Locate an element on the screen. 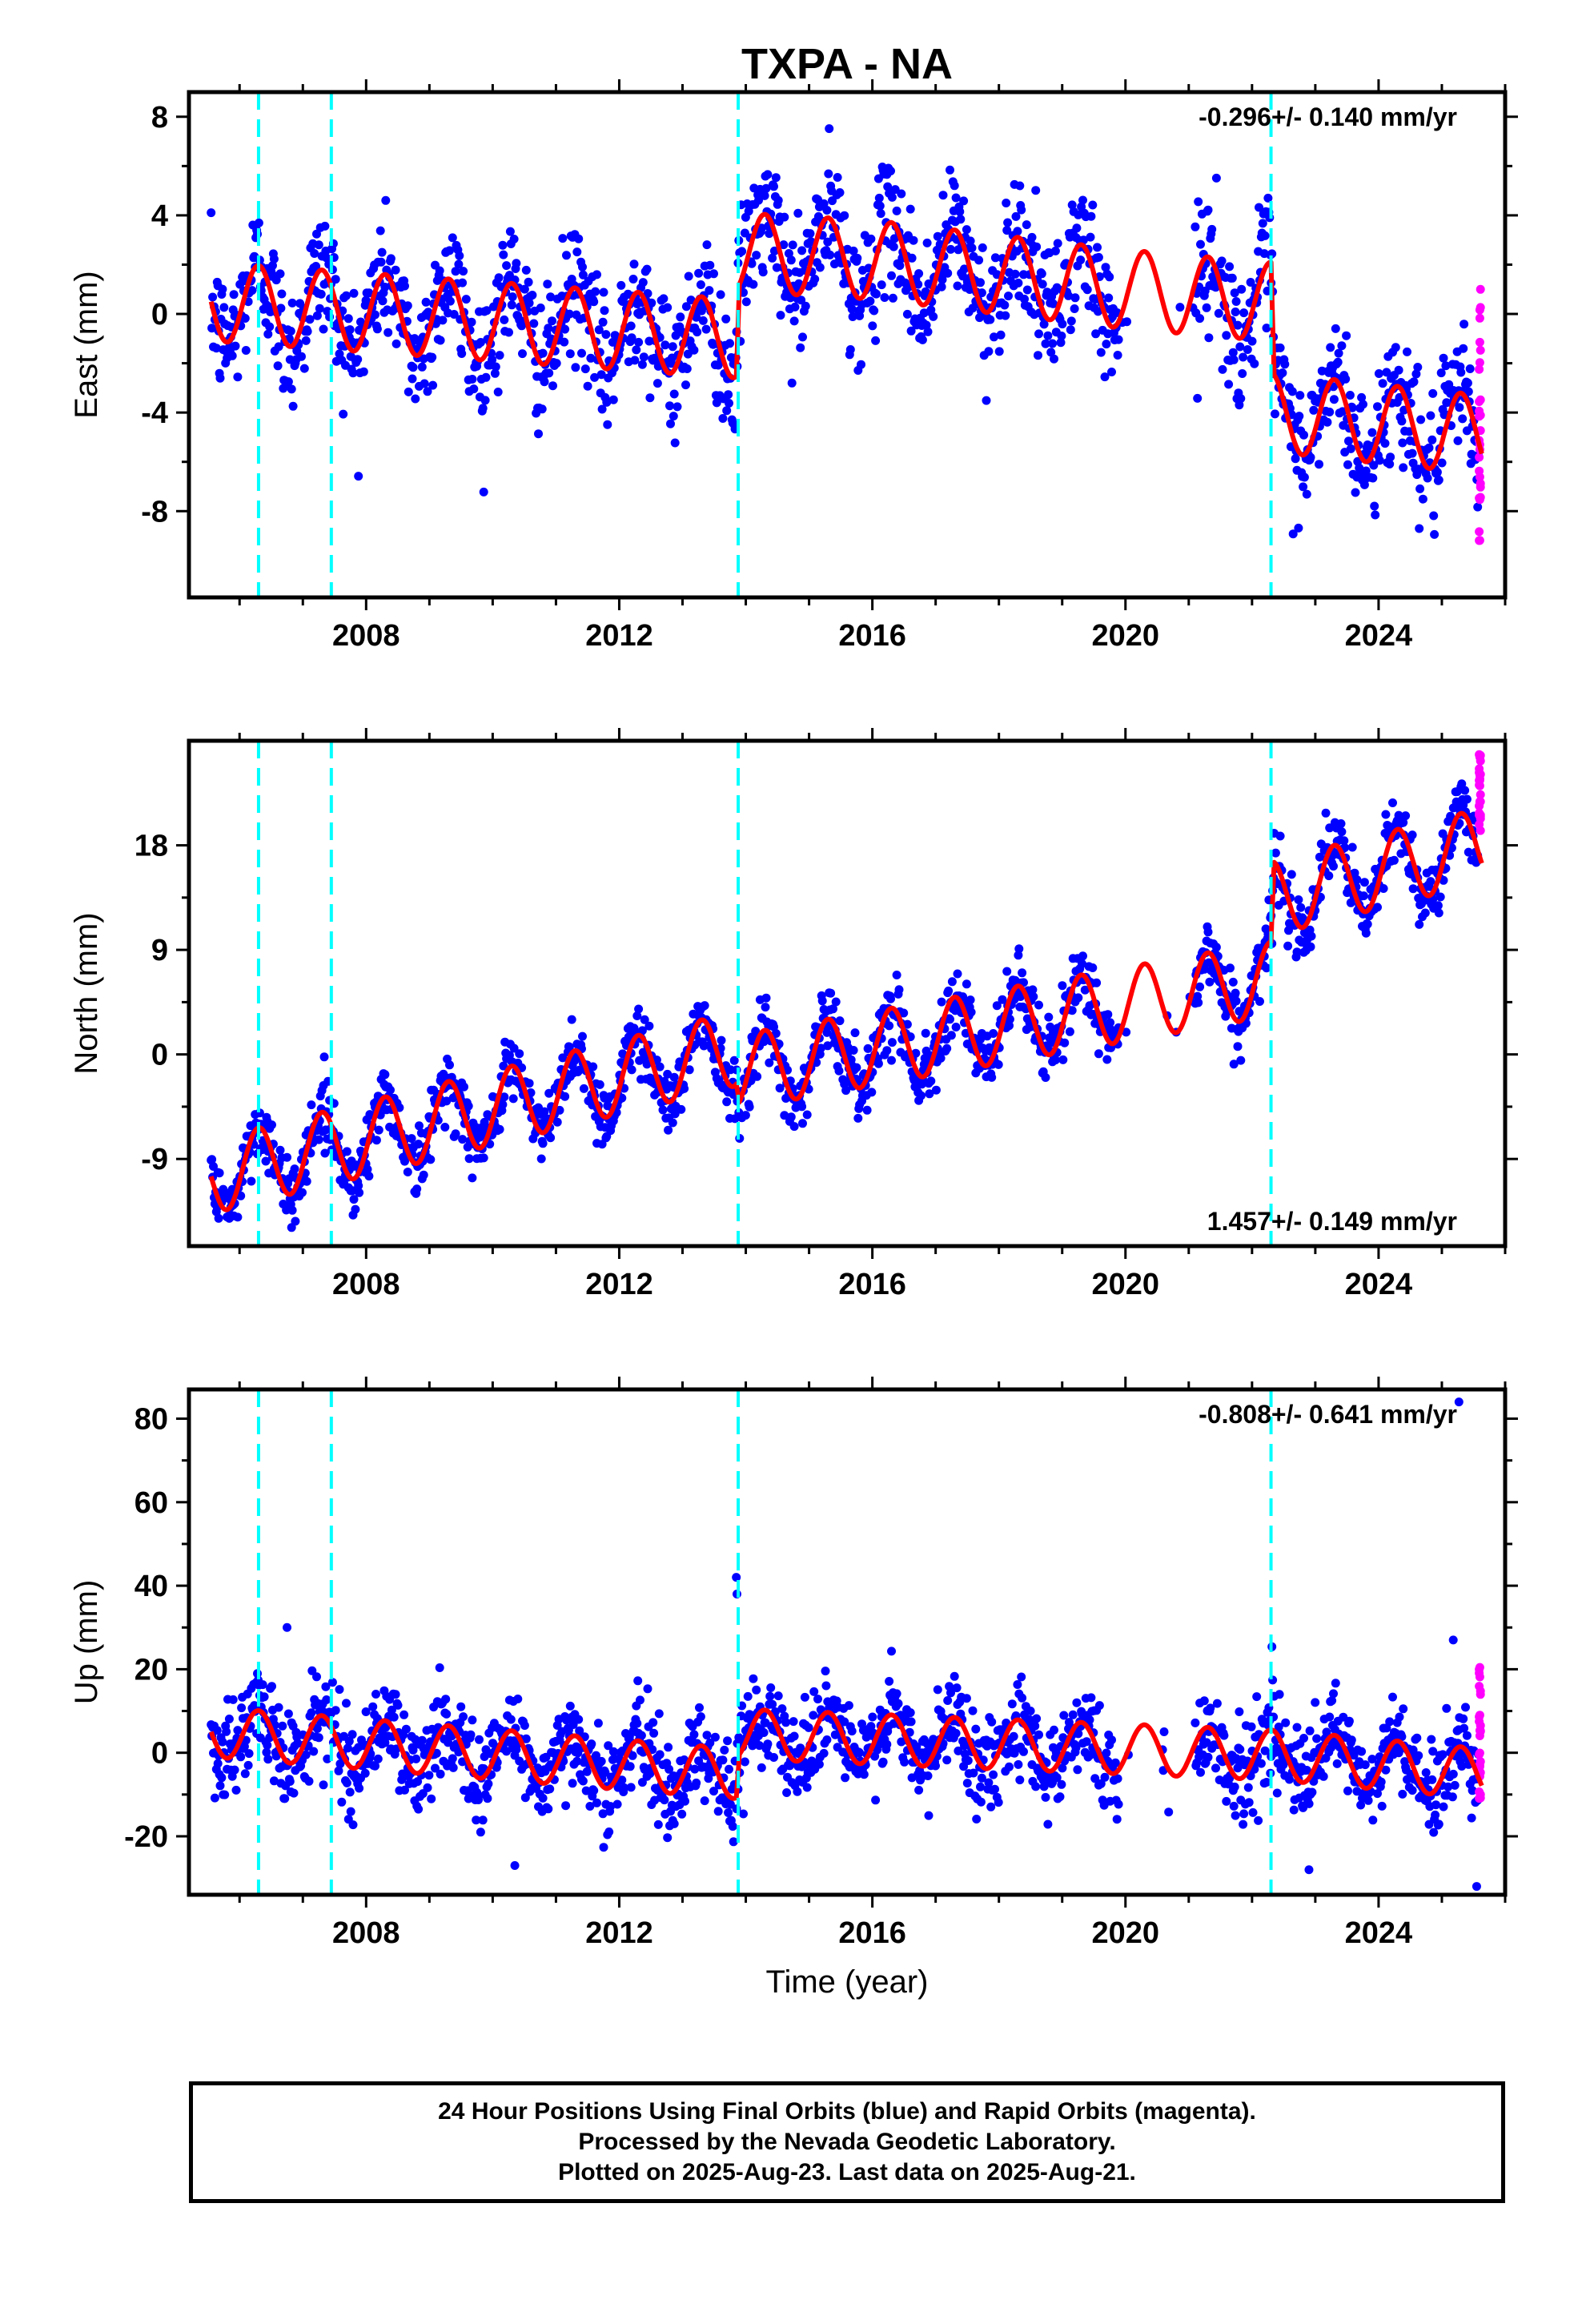  final-point-outlier is located at coordinates (1453, 1640).